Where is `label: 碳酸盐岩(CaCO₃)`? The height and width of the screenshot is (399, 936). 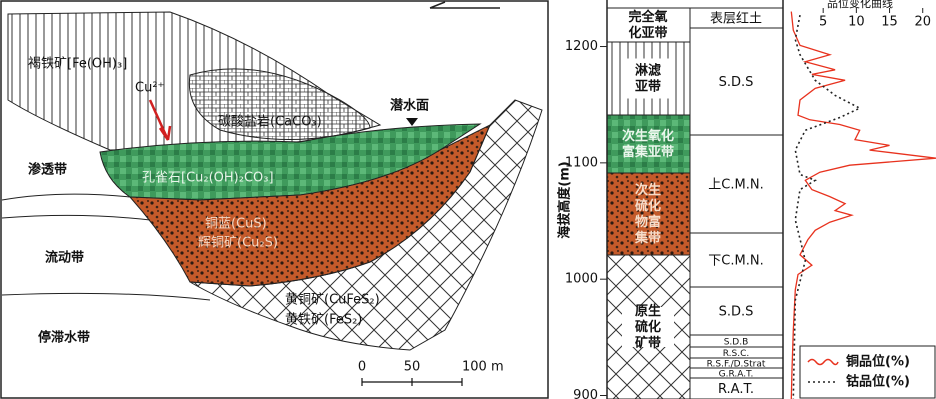 label: 碳酸盐岩(CaCO₃) is located at coordinates (270, 122).